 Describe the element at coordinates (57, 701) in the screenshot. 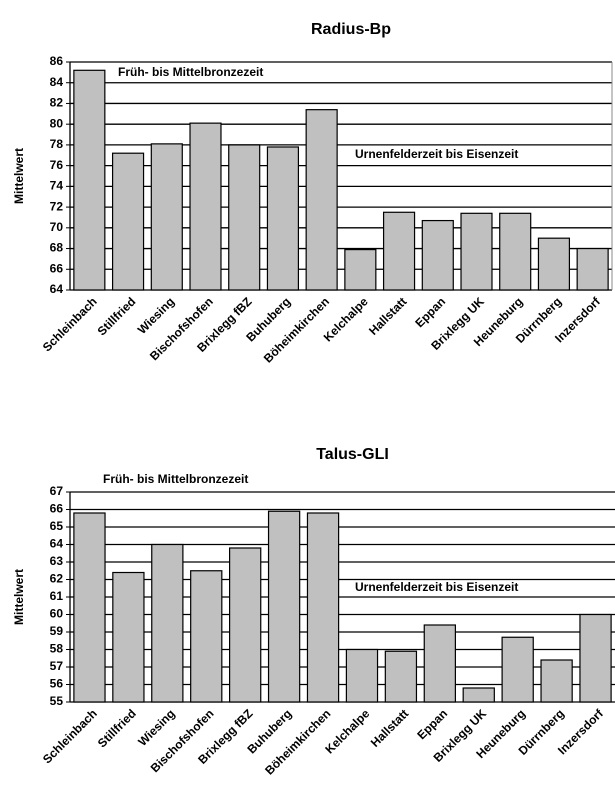

I see `y-tick-label: 55` at that location.